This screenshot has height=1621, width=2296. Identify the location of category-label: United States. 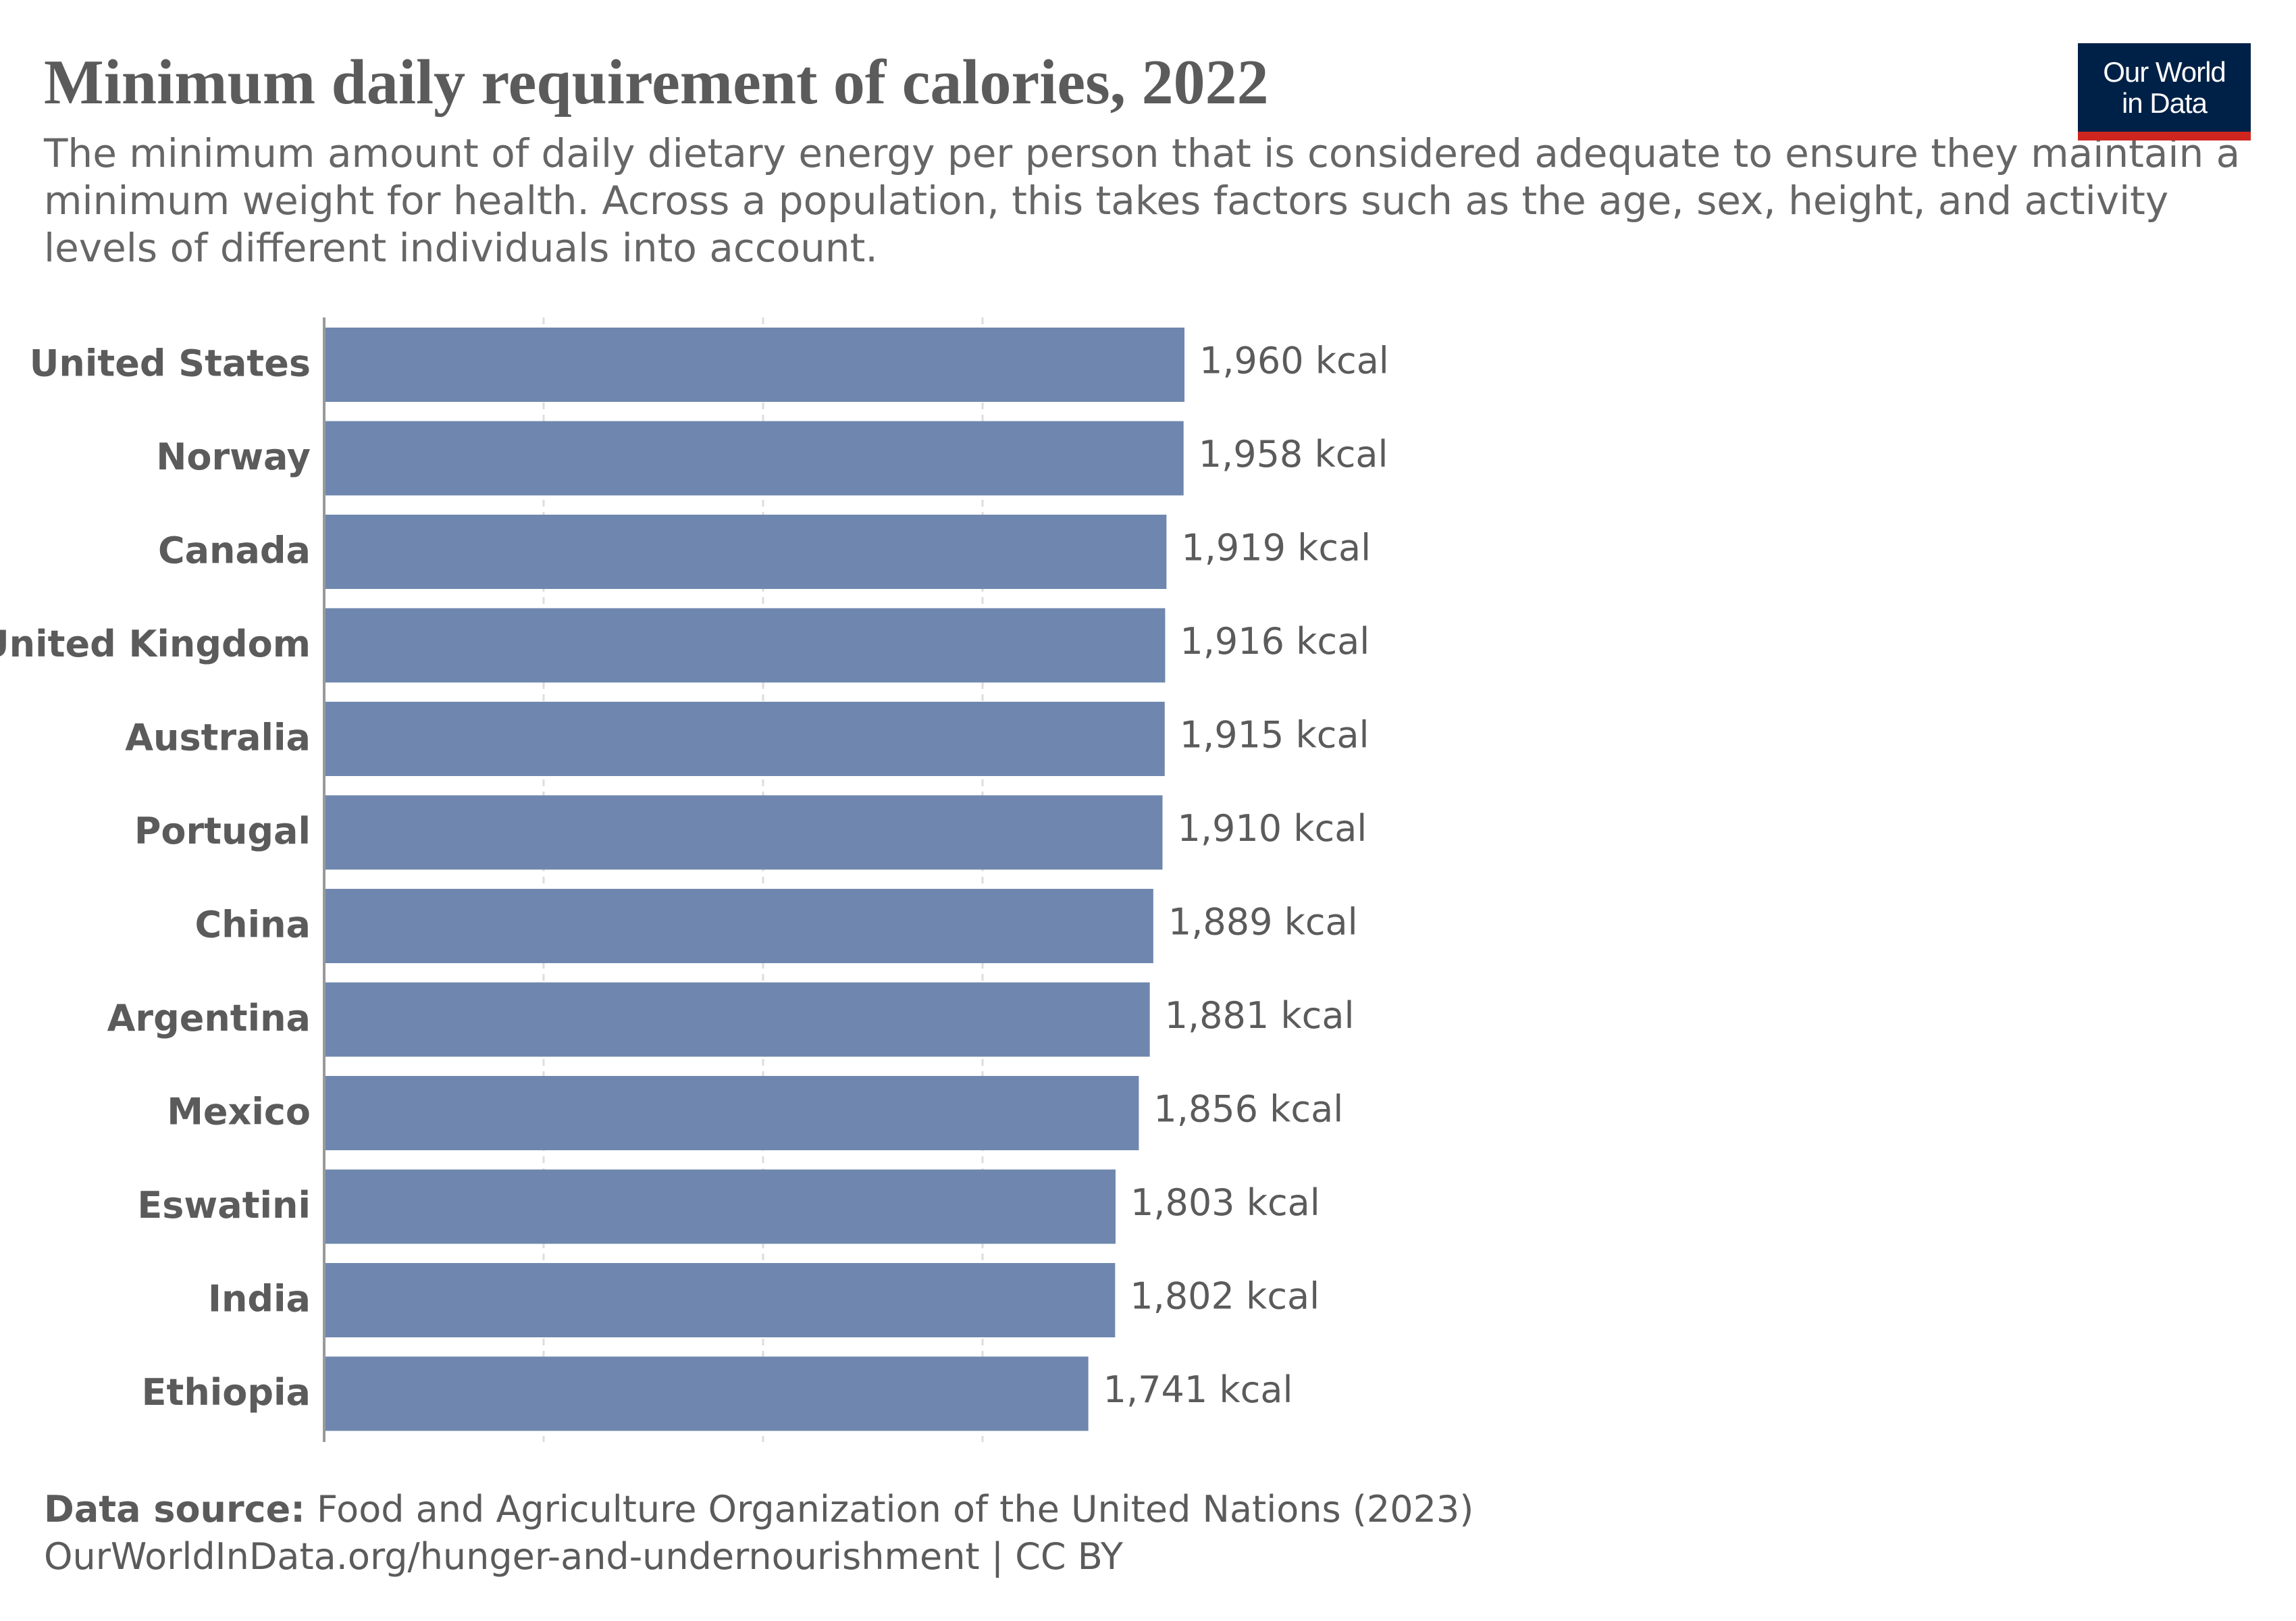
(170, 363).